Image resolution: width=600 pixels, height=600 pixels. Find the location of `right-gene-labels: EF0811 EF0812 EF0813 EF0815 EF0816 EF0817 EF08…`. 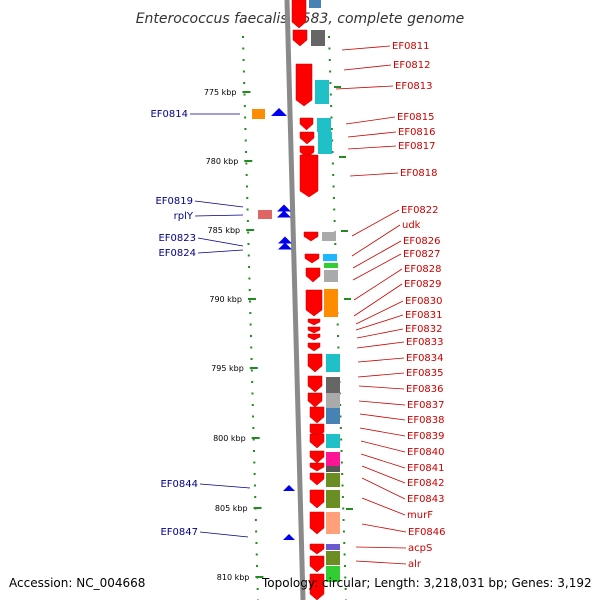

right-gene-labels: EF0811 EF0812 EF0813 EF0815 EF0816 EF0817 EF08… is located at coordinates (419, 305).